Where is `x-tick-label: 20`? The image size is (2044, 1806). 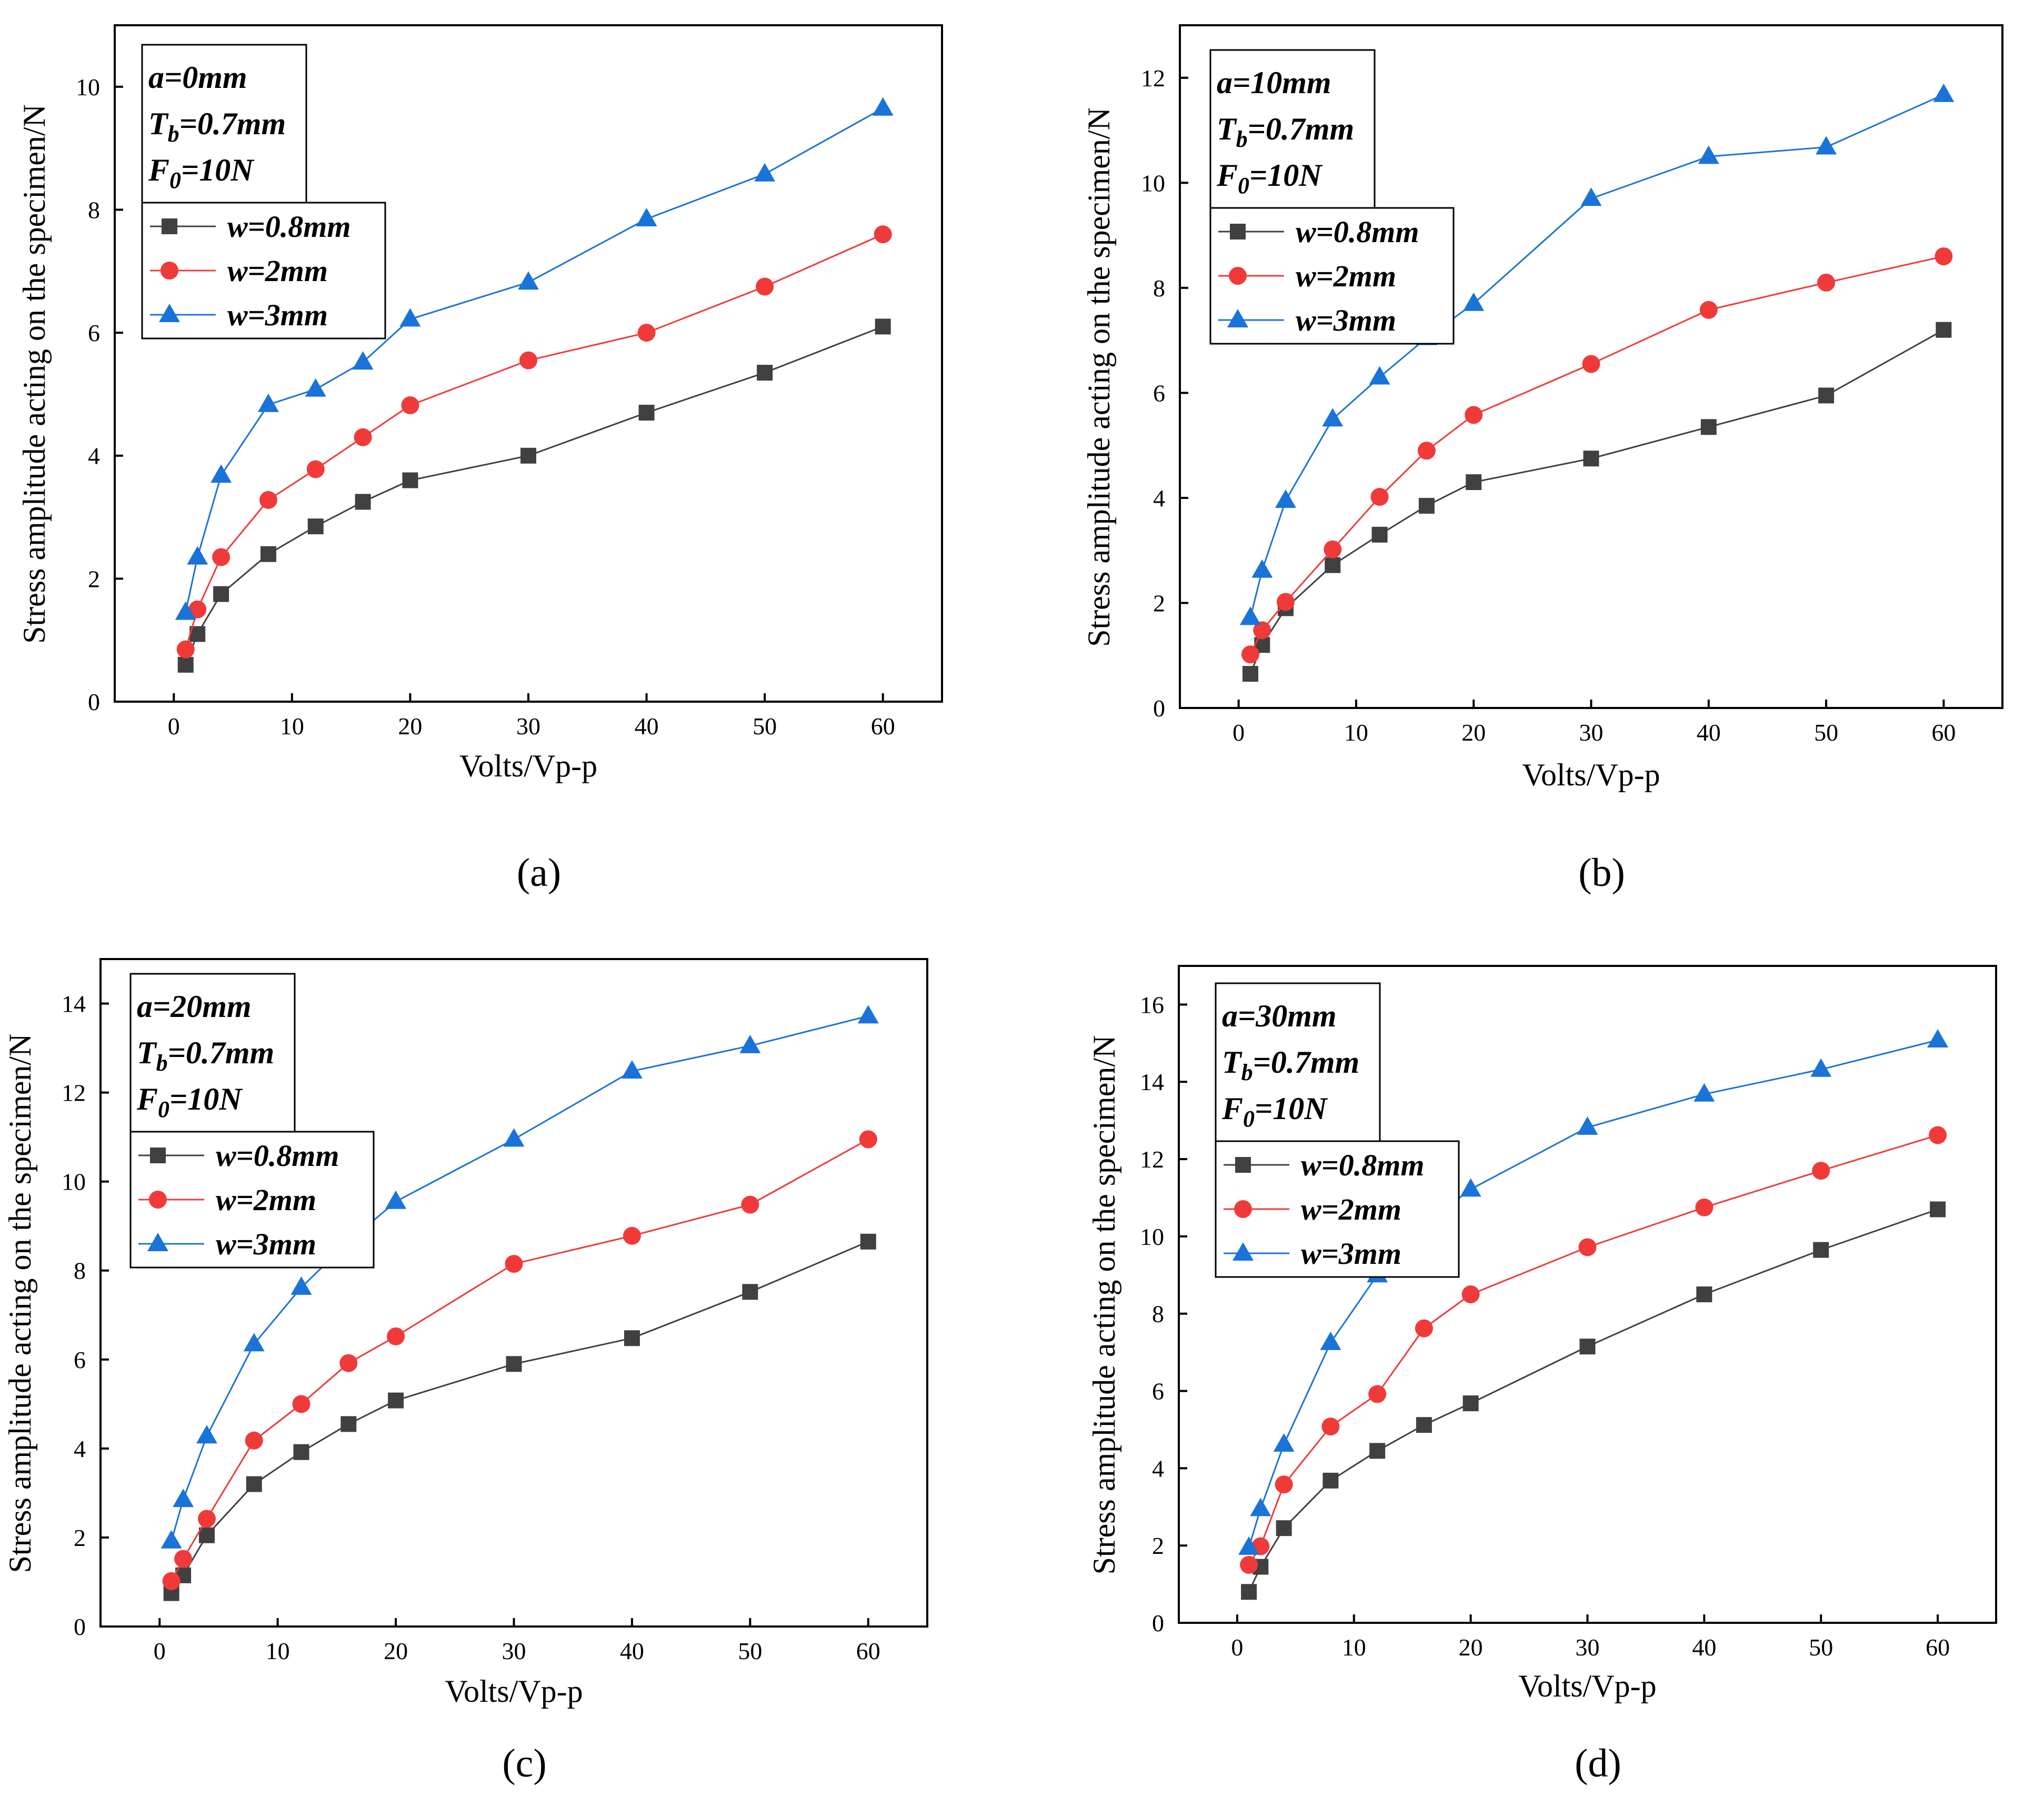
x-tick-label: 20 is located at coordinates (1471, 1647).